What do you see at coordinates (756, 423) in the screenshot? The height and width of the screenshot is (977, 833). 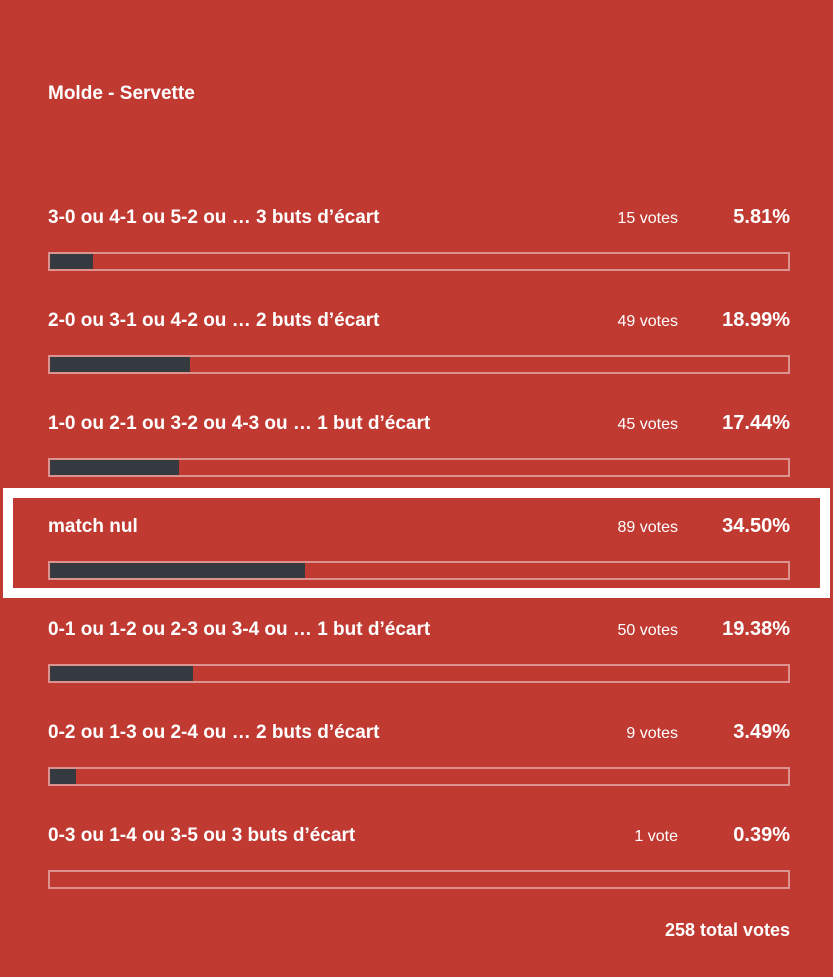 I see `option-percentage: 17.44%` at bounding box center [756, 423].